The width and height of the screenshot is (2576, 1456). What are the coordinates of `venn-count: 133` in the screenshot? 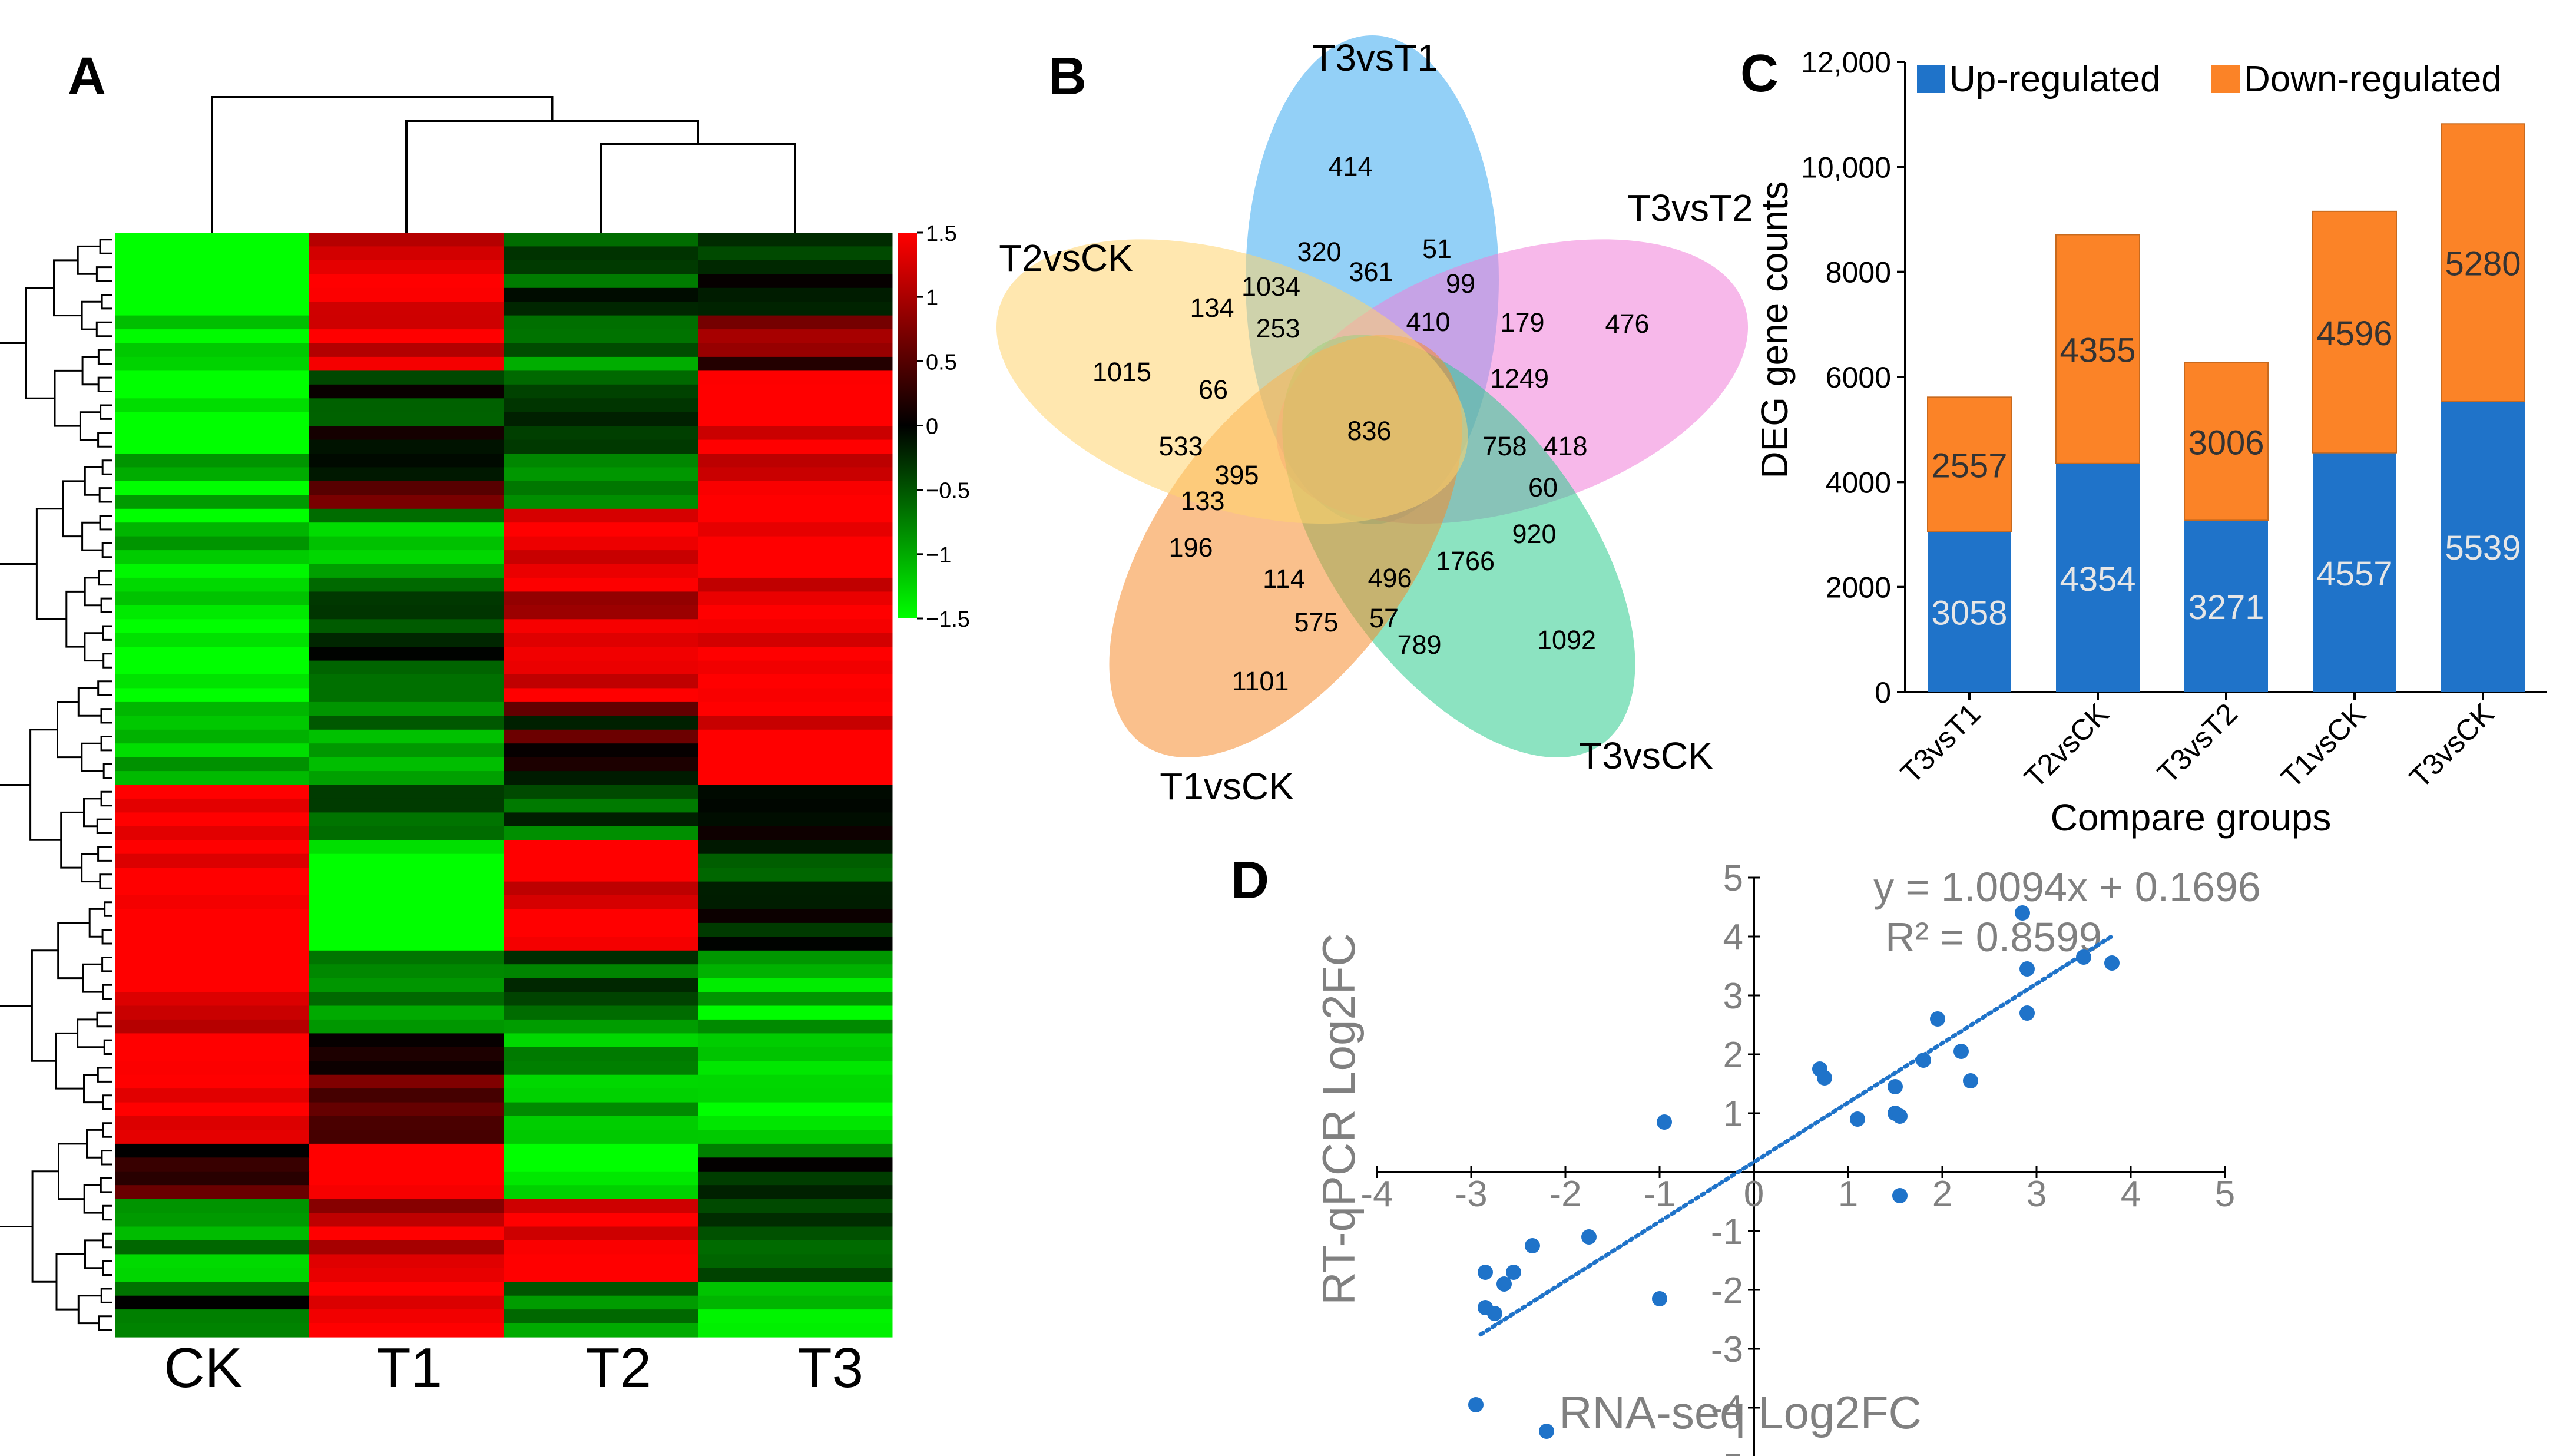 It's located at (1202, 501).